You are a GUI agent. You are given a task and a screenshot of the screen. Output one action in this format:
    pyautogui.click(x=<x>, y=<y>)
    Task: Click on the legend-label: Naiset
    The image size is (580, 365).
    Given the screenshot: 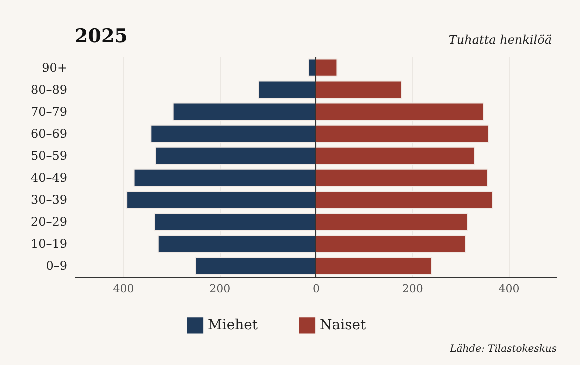 What is the action you would take?
    pyautogui.click(x=343, y=326)
    